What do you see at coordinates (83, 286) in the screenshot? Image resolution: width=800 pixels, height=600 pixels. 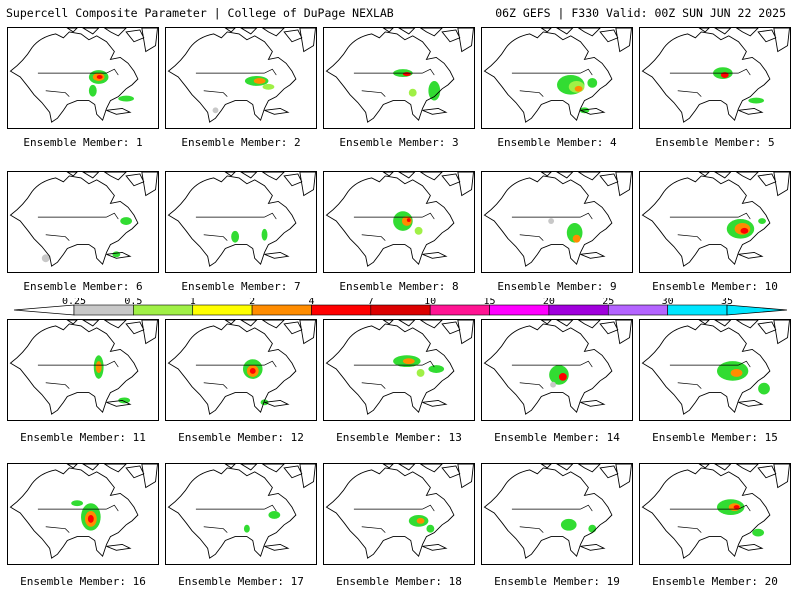 I see `ensemble-member-label: Ensemble Member: 6` at bounding box center [83, 286].